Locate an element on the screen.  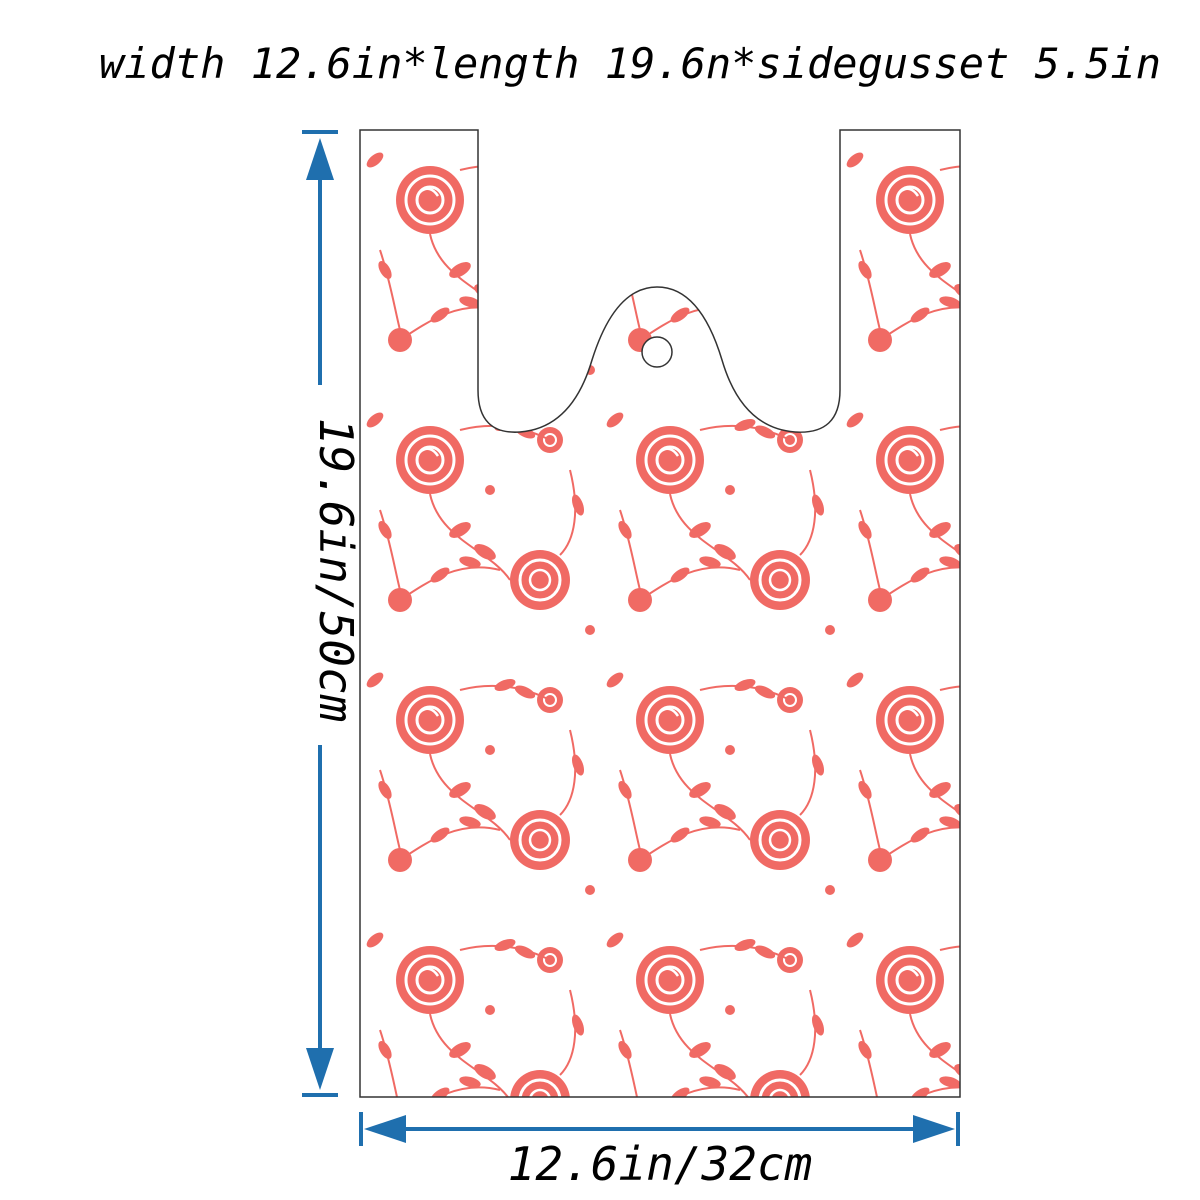
length-label: 19.6in/50cm is located at coordinates (336, 570).